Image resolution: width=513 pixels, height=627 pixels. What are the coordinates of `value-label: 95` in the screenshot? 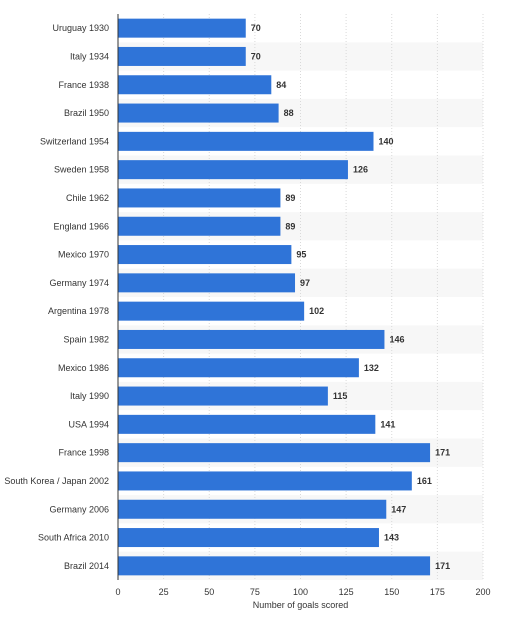 It's located at (301, 255).